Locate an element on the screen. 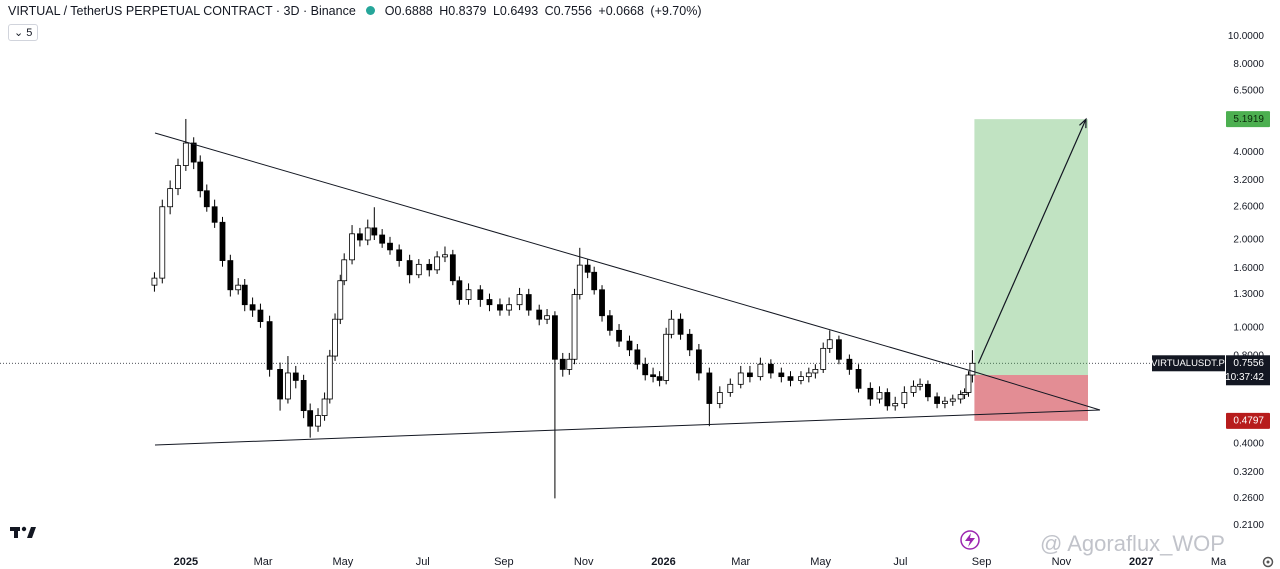 This screenshot has height=569, width=1280. trendline is located at coordinates (627, 427).